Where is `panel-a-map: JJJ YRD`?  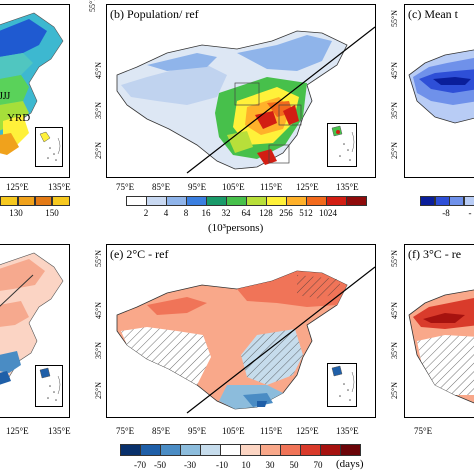 panel-a-map: JJJ YRD is located at coordinates (35, 91).